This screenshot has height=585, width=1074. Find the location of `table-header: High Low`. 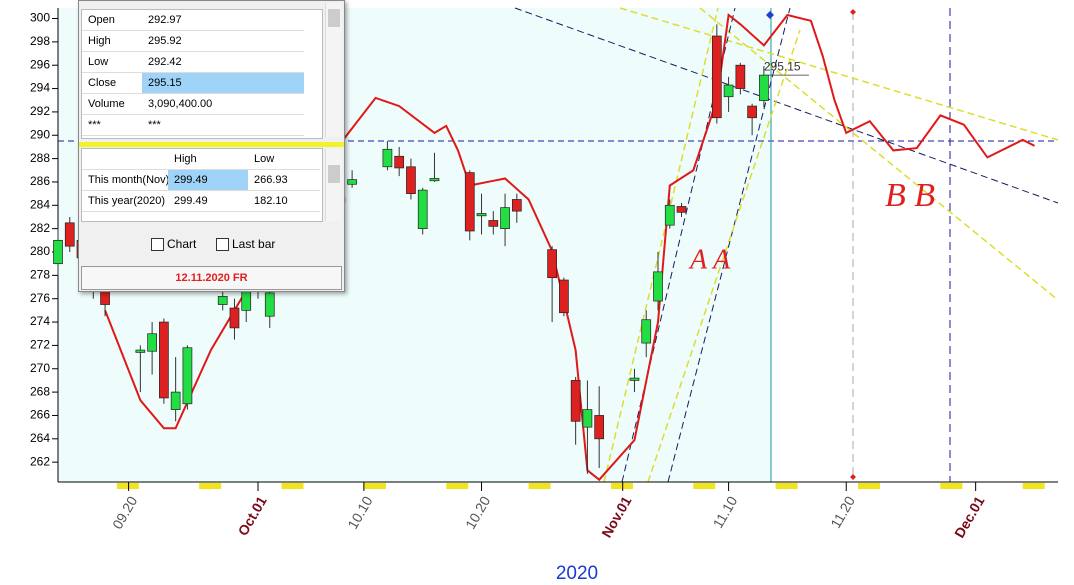

table-header: High Low is located at coordinates (201, 159).